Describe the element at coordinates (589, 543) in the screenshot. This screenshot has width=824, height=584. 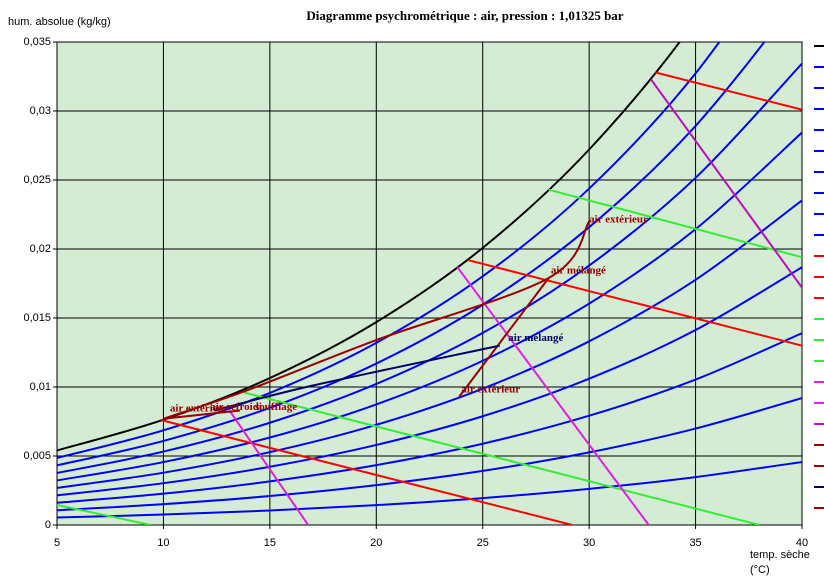
I see `x-tick-label: 30` at that location.